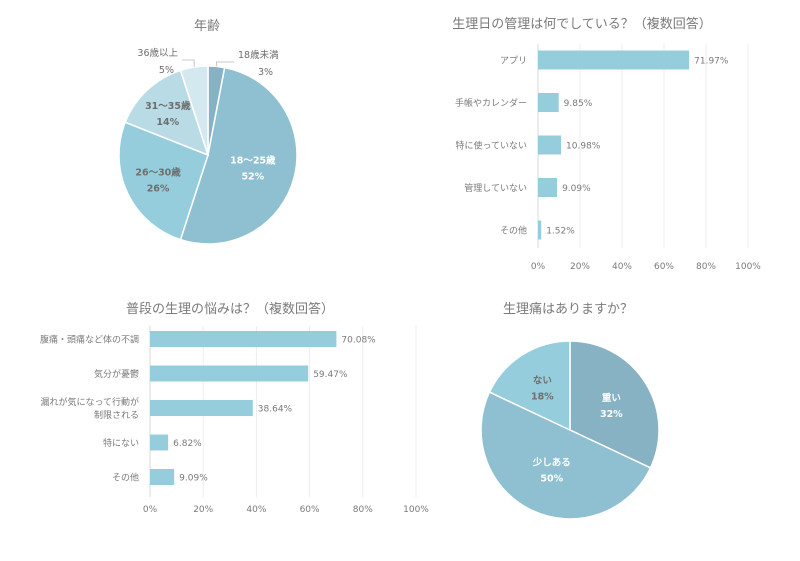  Describe the element at coordinates (89, 340) in the screenshot. I see `y-category-label: 腹痛・頭痛など体の不調` at that location.